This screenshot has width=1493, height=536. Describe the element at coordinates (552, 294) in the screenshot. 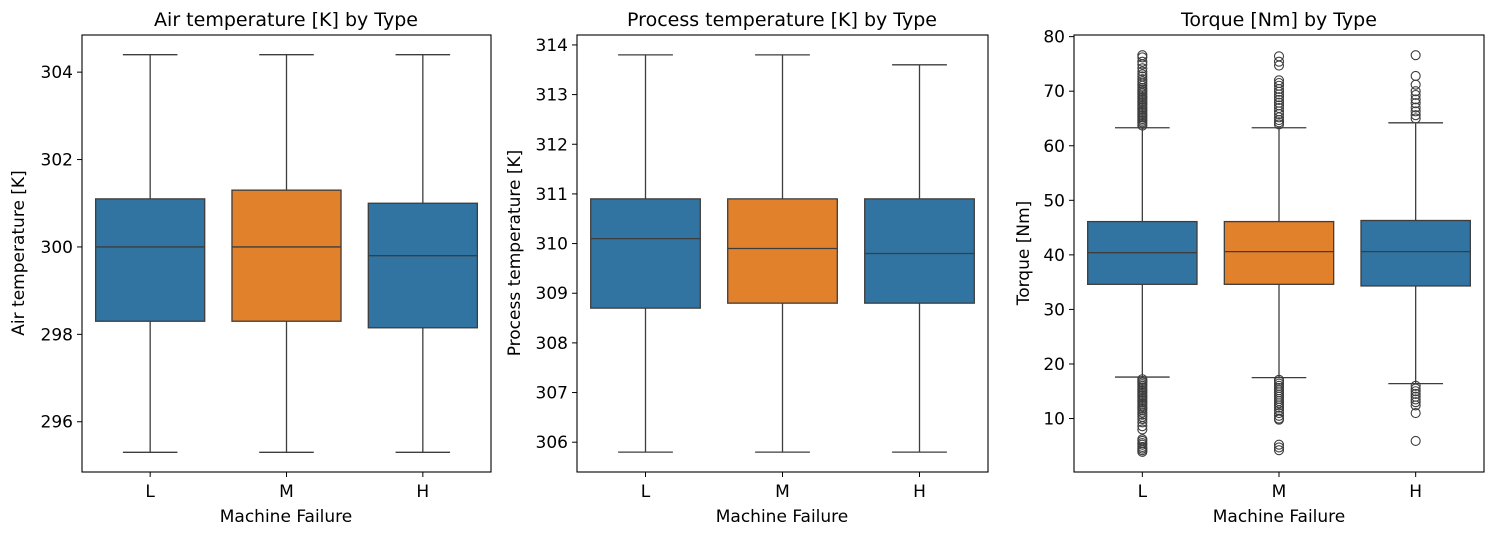

I see `y-tick-label: 309` at that location.